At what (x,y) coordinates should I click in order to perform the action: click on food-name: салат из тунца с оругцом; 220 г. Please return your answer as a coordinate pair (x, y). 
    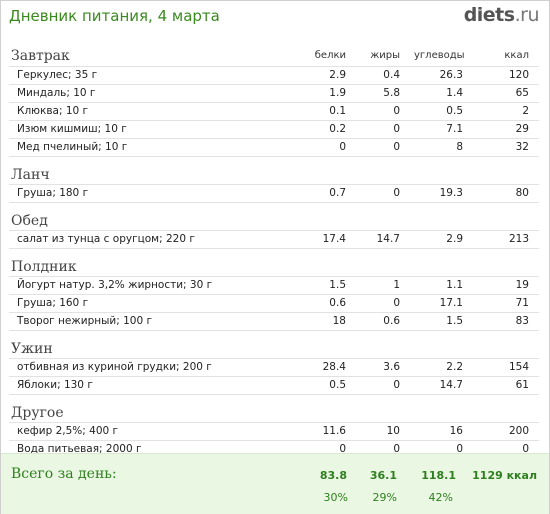
    Looking at the image, I should click on (106, 239).